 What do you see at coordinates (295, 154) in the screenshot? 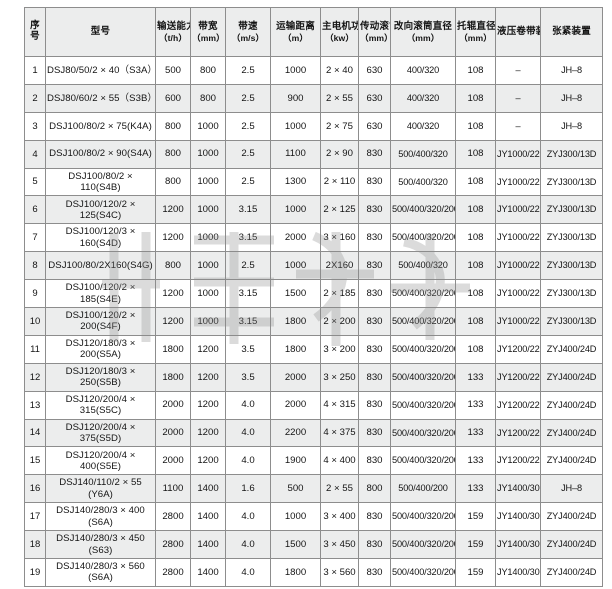
I see `cell-transport-distance: 1100` at bounding box center [295, 154].